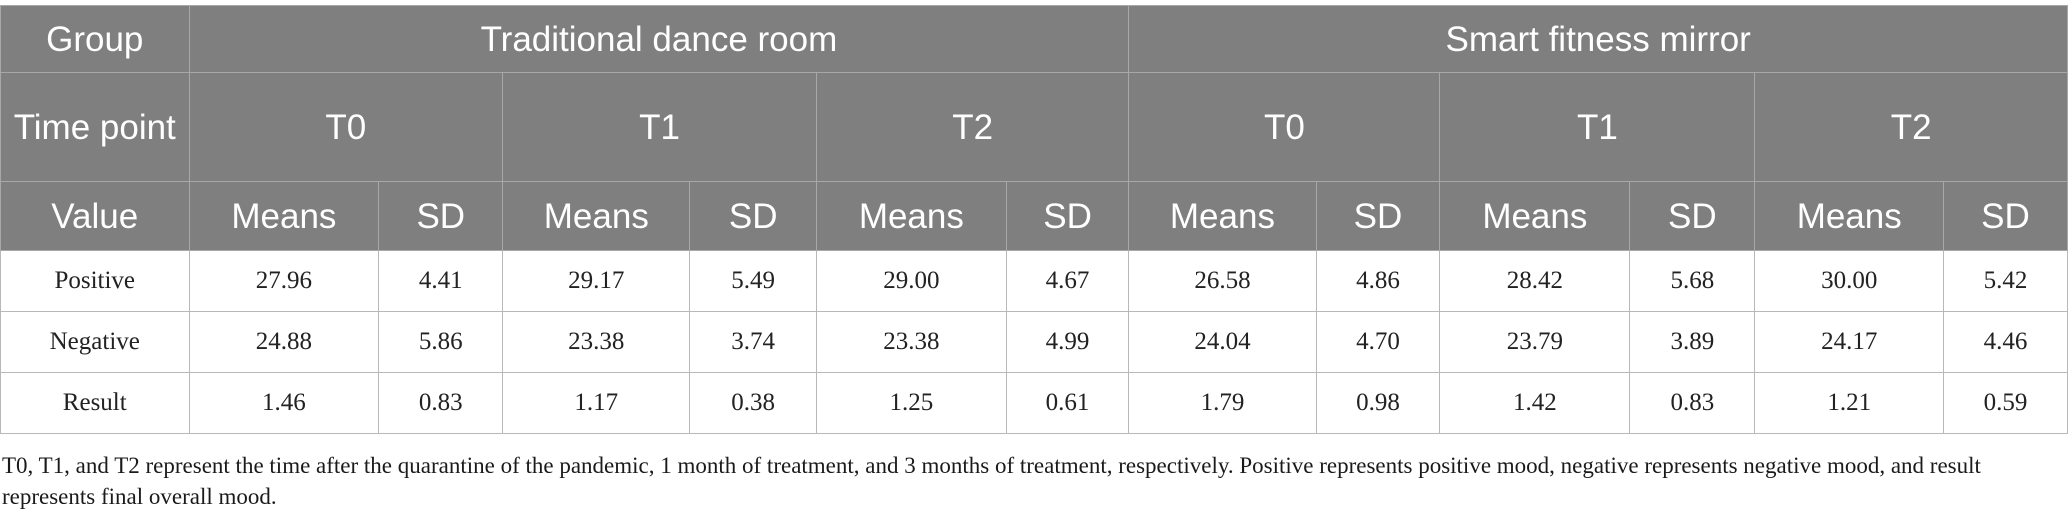  Describe the element at coordinates (1849, 403) in the screenshot. I see `table-cell: 1.21` at that location.